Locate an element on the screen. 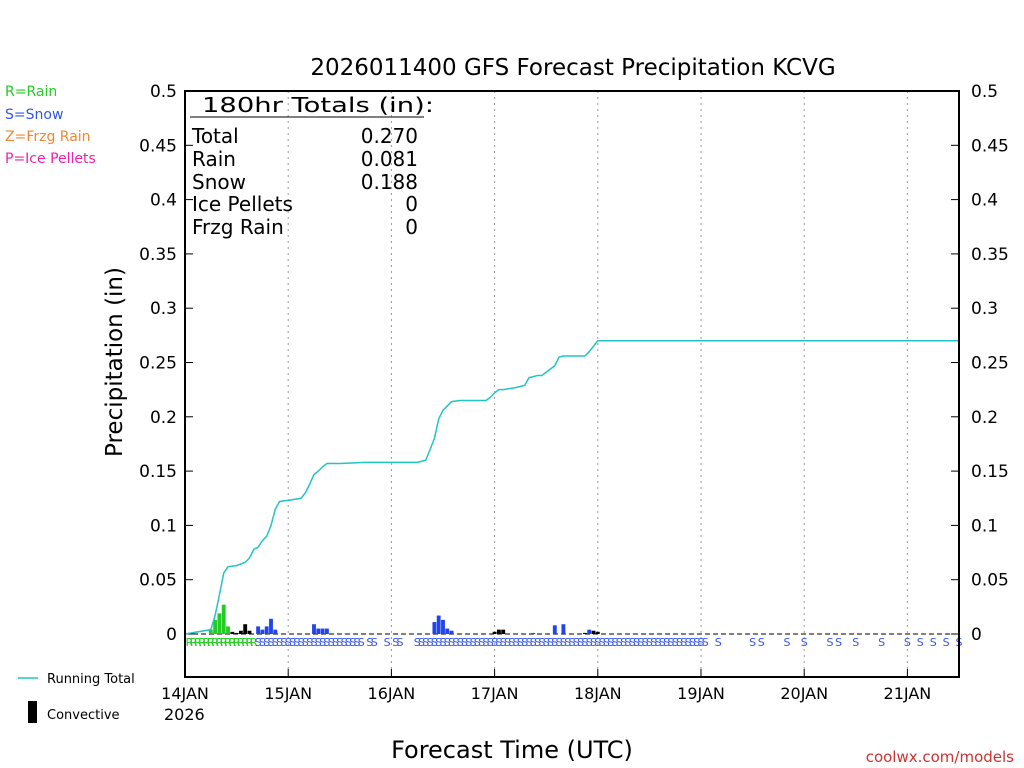 The image size is (1024, 768). x-tick-label: 16JAN is located at coordinates (392, 693).